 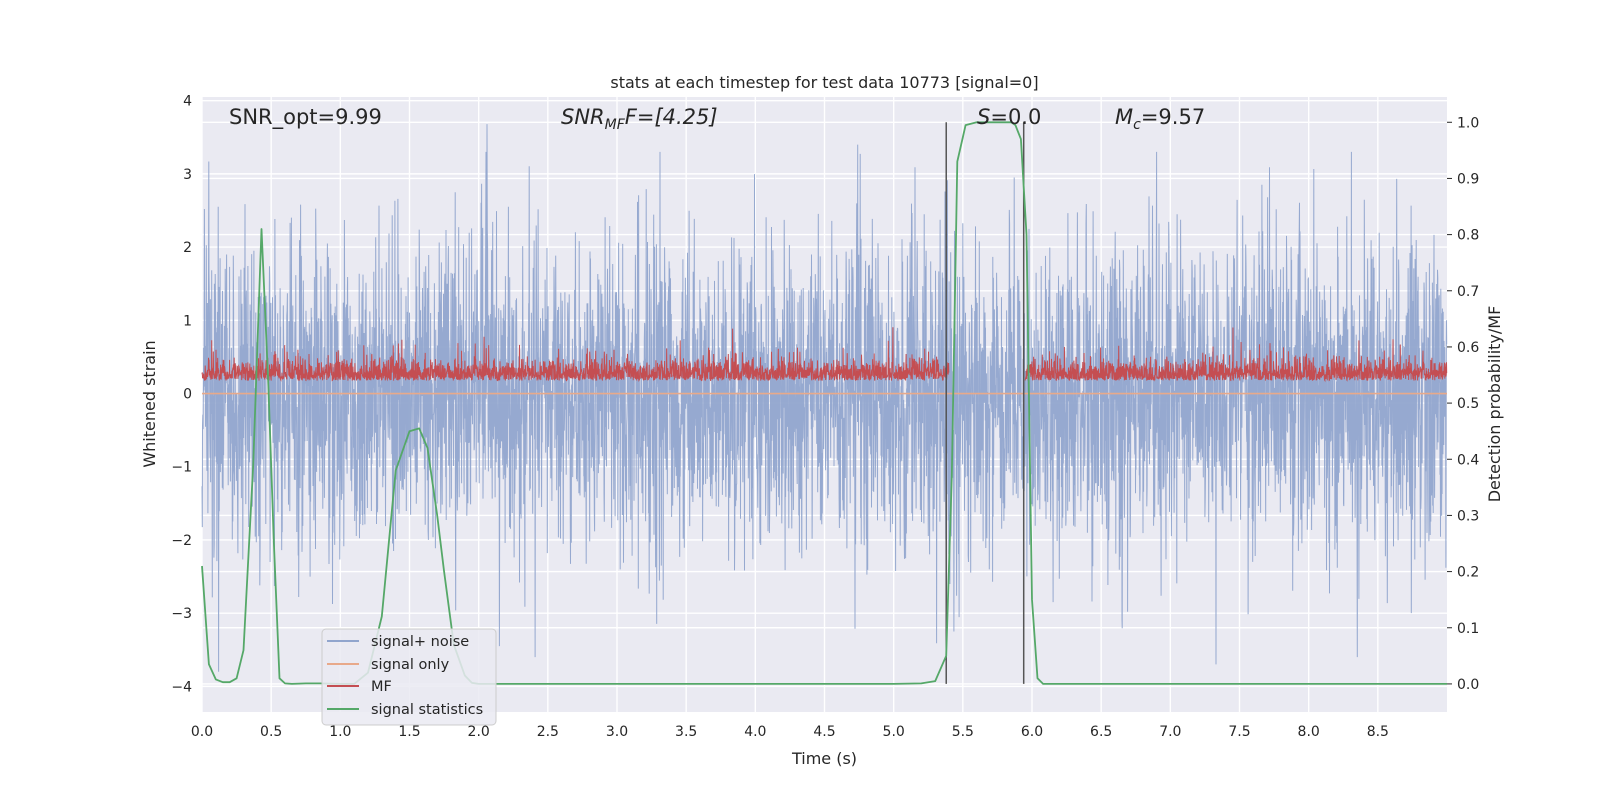 What do you see at coordinates (686, 732) in the screenshot?
I see `x-tick-label: 3.5` at bounding box center [686, 732].